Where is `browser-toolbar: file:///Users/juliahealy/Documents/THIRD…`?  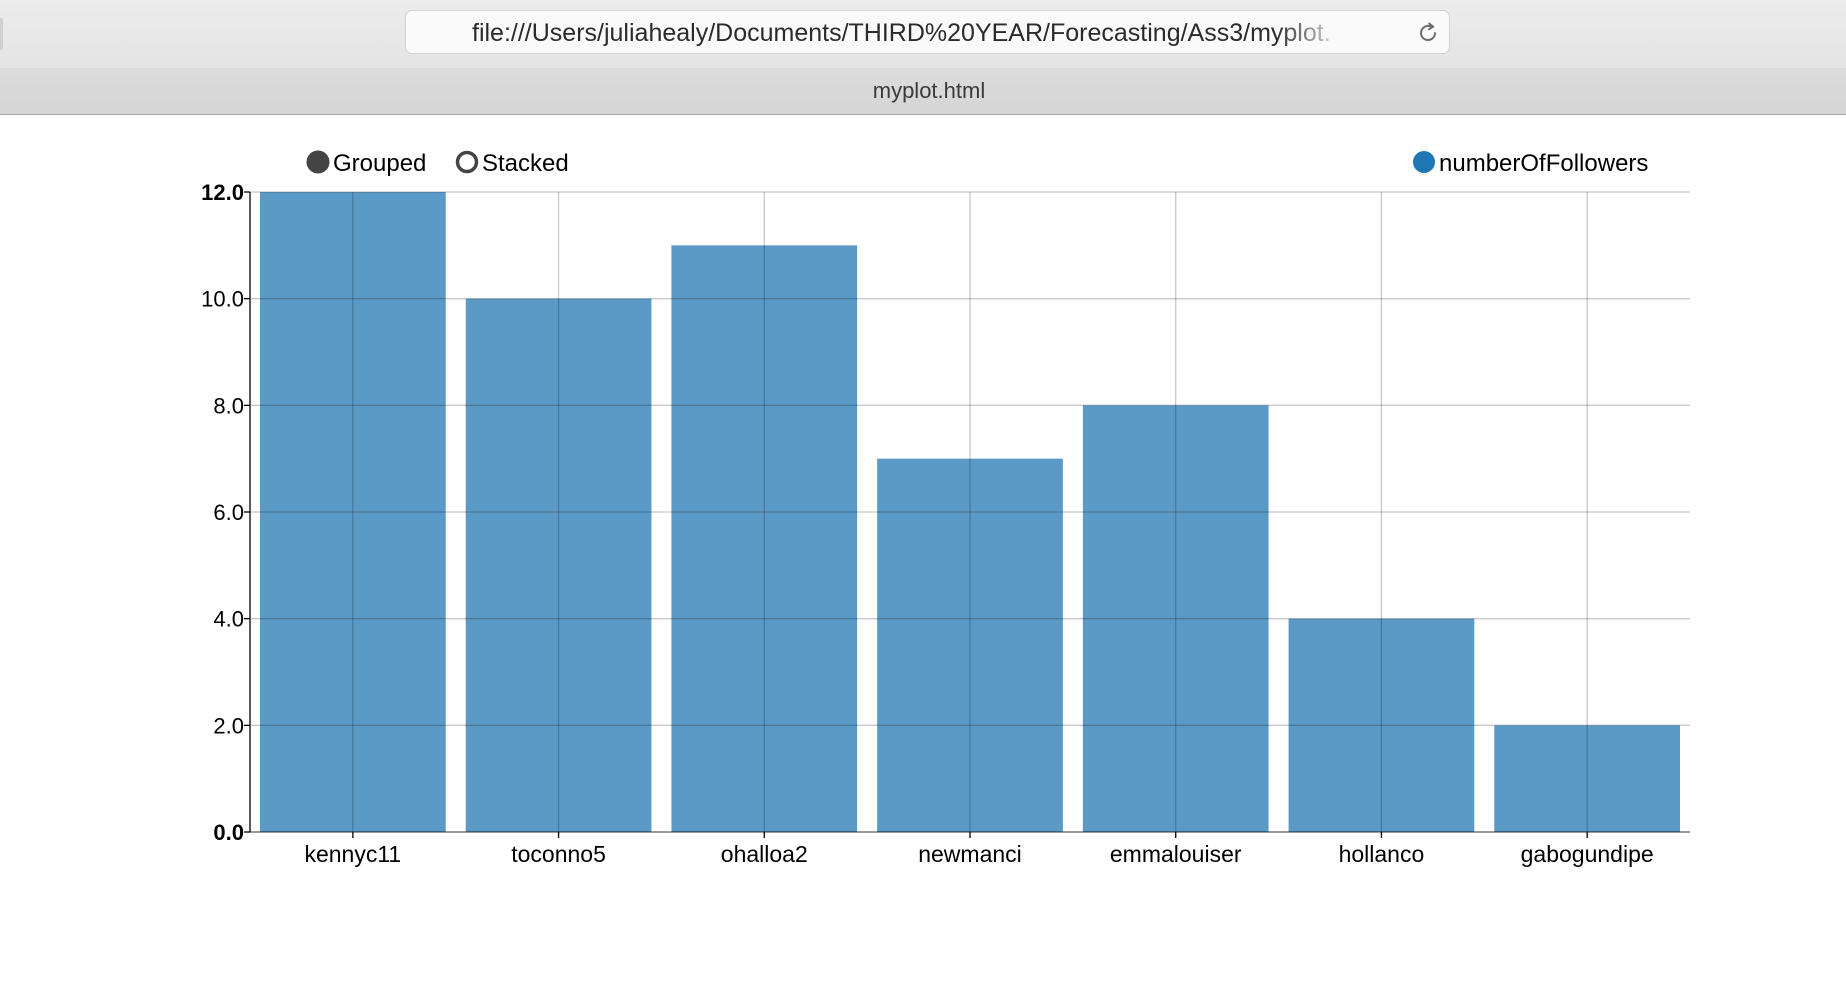 browser-toolbar: file:///Users/juliahealy/Documents/THIRD… is located at coordinates (923, 34).